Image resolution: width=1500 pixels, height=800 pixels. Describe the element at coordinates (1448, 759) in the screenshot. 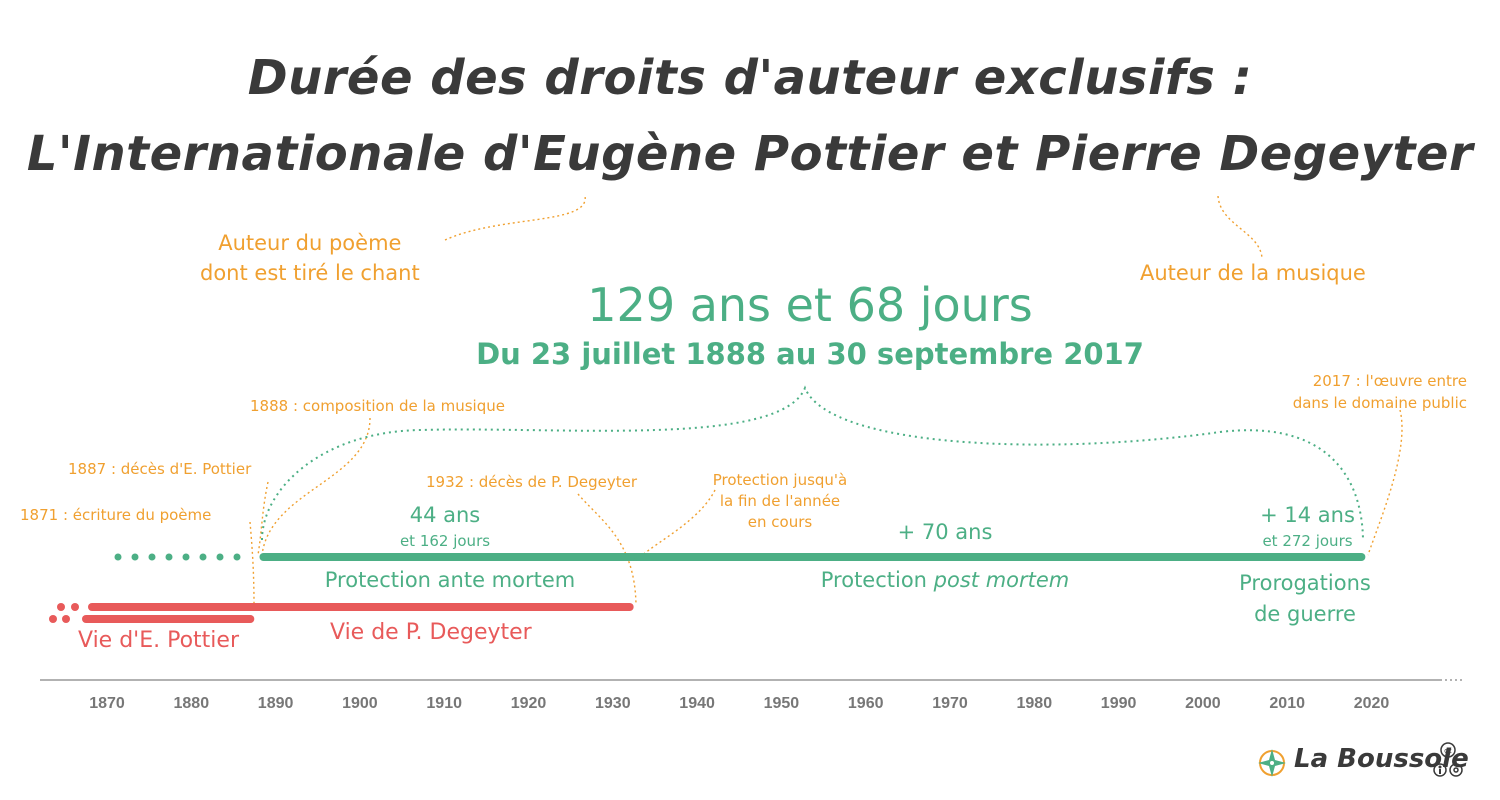

I see `cc-by-icon: cc` at that location.